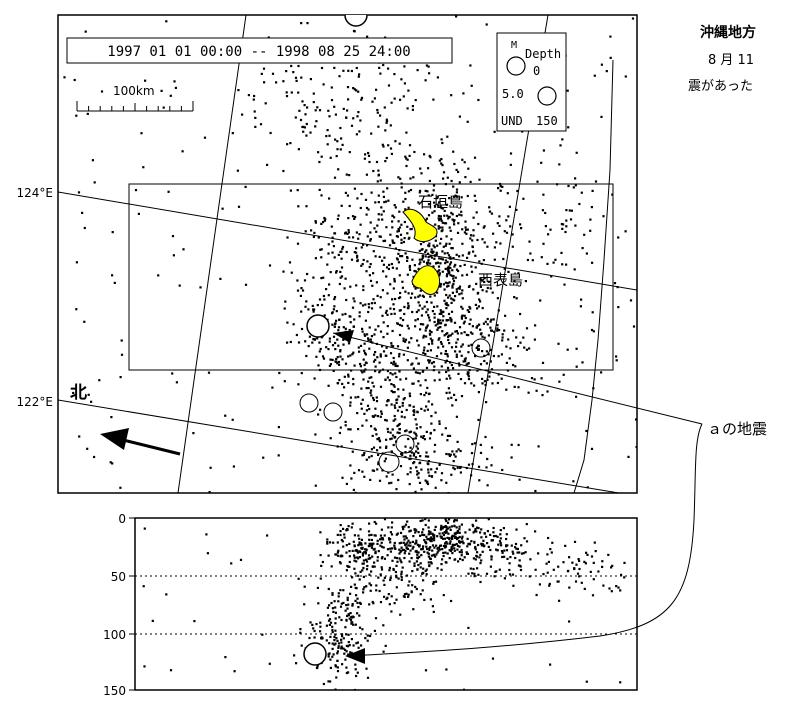 This screenshot has height=701, width=803. Describe the element at coordinates (35, 402) in the screenshot. I see `lon-label-122: 122°E` at that location.